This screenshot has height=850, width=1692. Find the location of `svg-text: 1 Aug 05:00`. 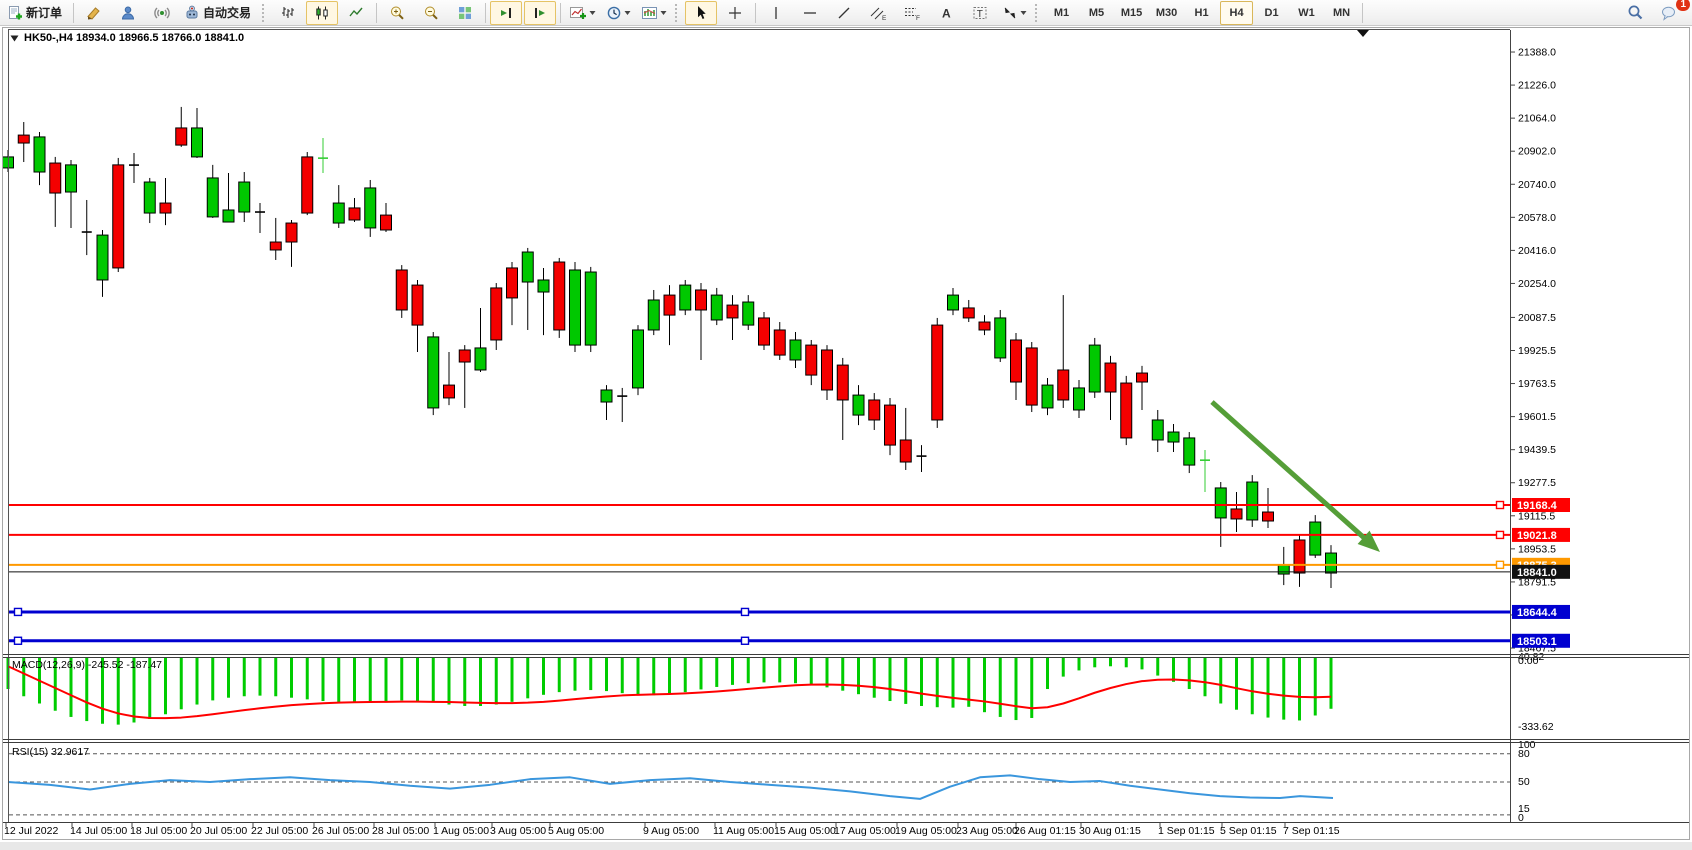

svg-text: 1 Aug 05:00 is located at coordinates (461, 831).